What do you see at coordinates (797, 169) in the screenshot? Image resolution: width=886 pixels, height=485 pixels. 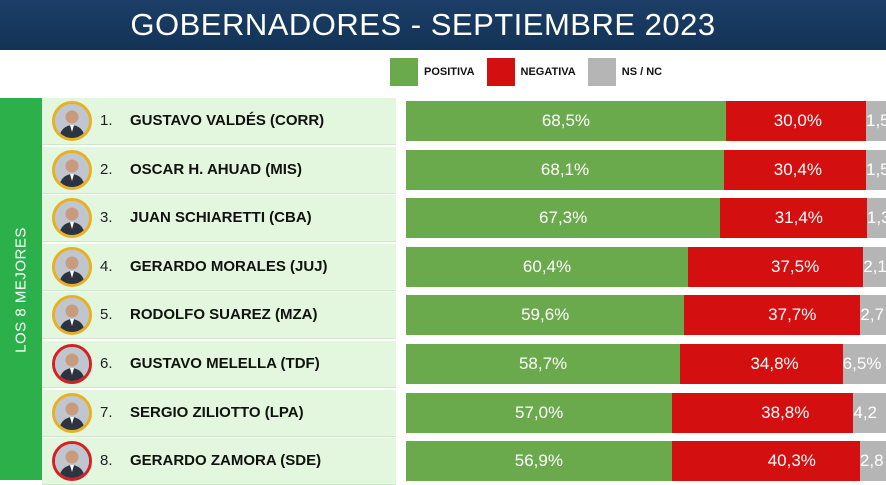 I see `data-label: 30,4%` at bounding box center [797, 169].